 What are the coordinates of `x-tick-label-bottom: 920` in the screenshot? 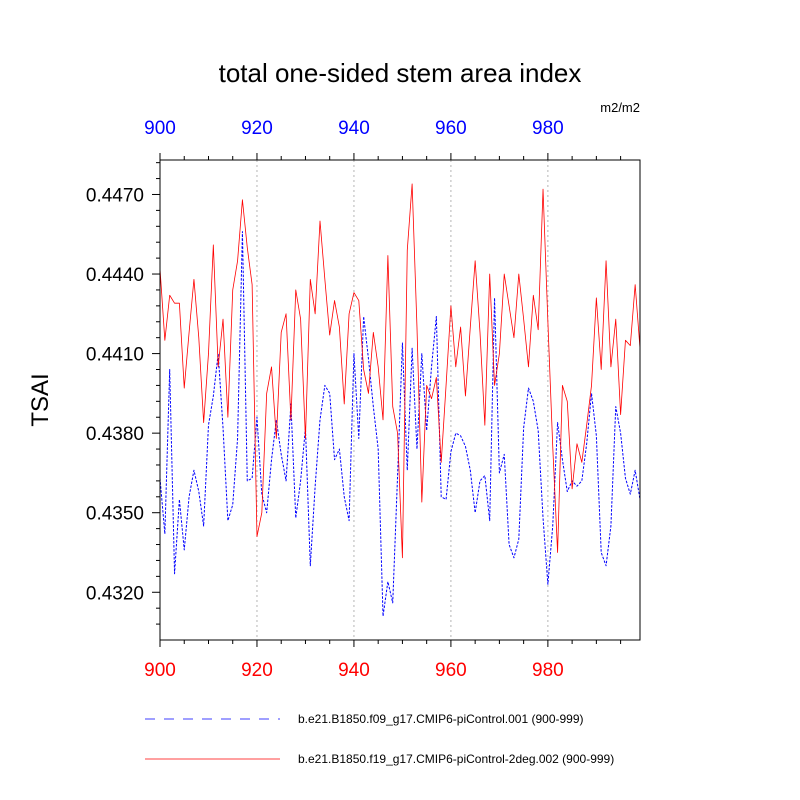 It's located at (257, 670).